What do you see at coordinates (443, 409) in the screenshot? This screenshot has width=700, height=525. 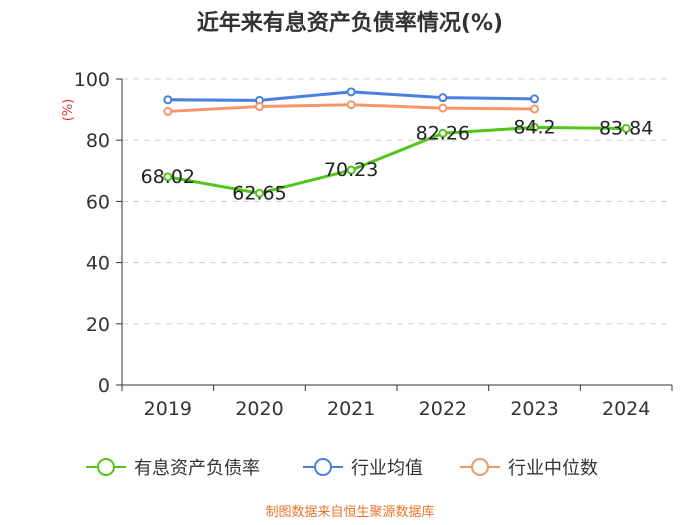 I see `x-tick-label: 2022` at bounding box center [443, 409].